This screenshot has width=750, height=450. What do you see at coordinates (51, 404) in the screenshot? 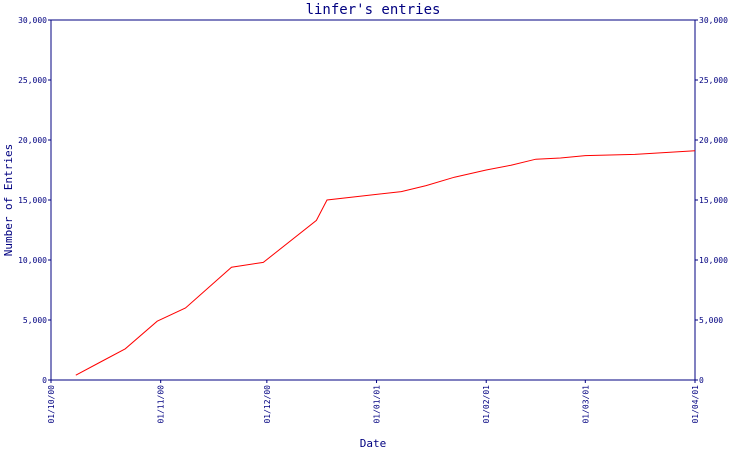
I see `x-tick-label: 01/10/00` at bounding box center [51, 404].